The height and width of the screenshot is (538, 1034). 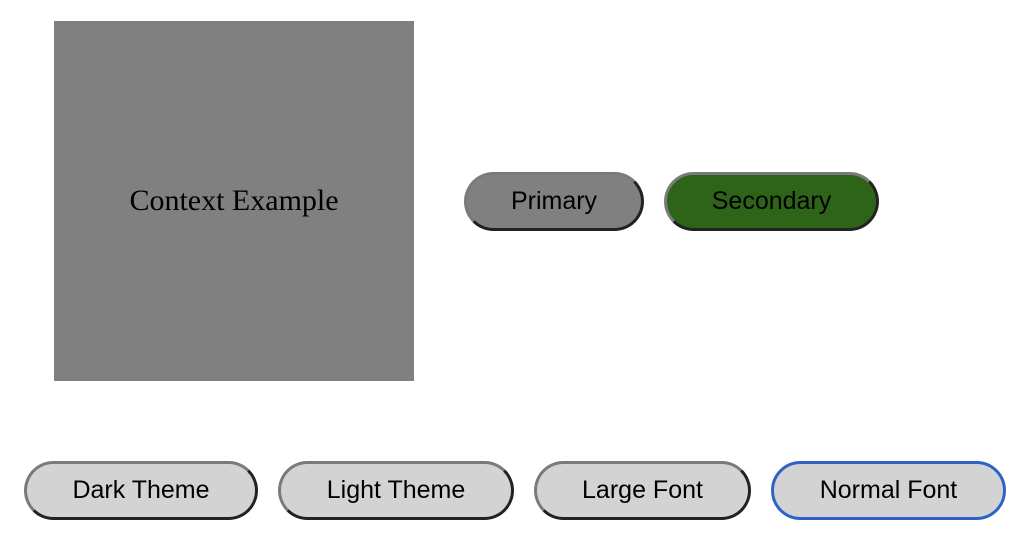 What do you see at coordinates (141, 490) in the screenshot?
I see `dark-theme-button: Dark Theme` at bounding box center [141, 490].